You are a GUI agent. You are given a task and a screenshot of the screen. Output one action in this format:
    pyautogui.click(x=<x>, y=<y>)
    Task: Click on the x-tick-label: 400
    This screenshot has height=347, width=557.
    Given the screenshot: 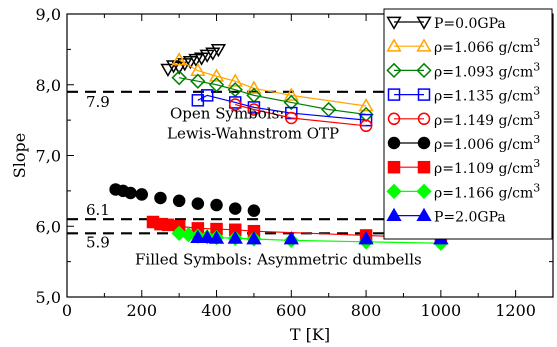 What is the action you would take?
    pyautogui.click(x=216, y=310)
    